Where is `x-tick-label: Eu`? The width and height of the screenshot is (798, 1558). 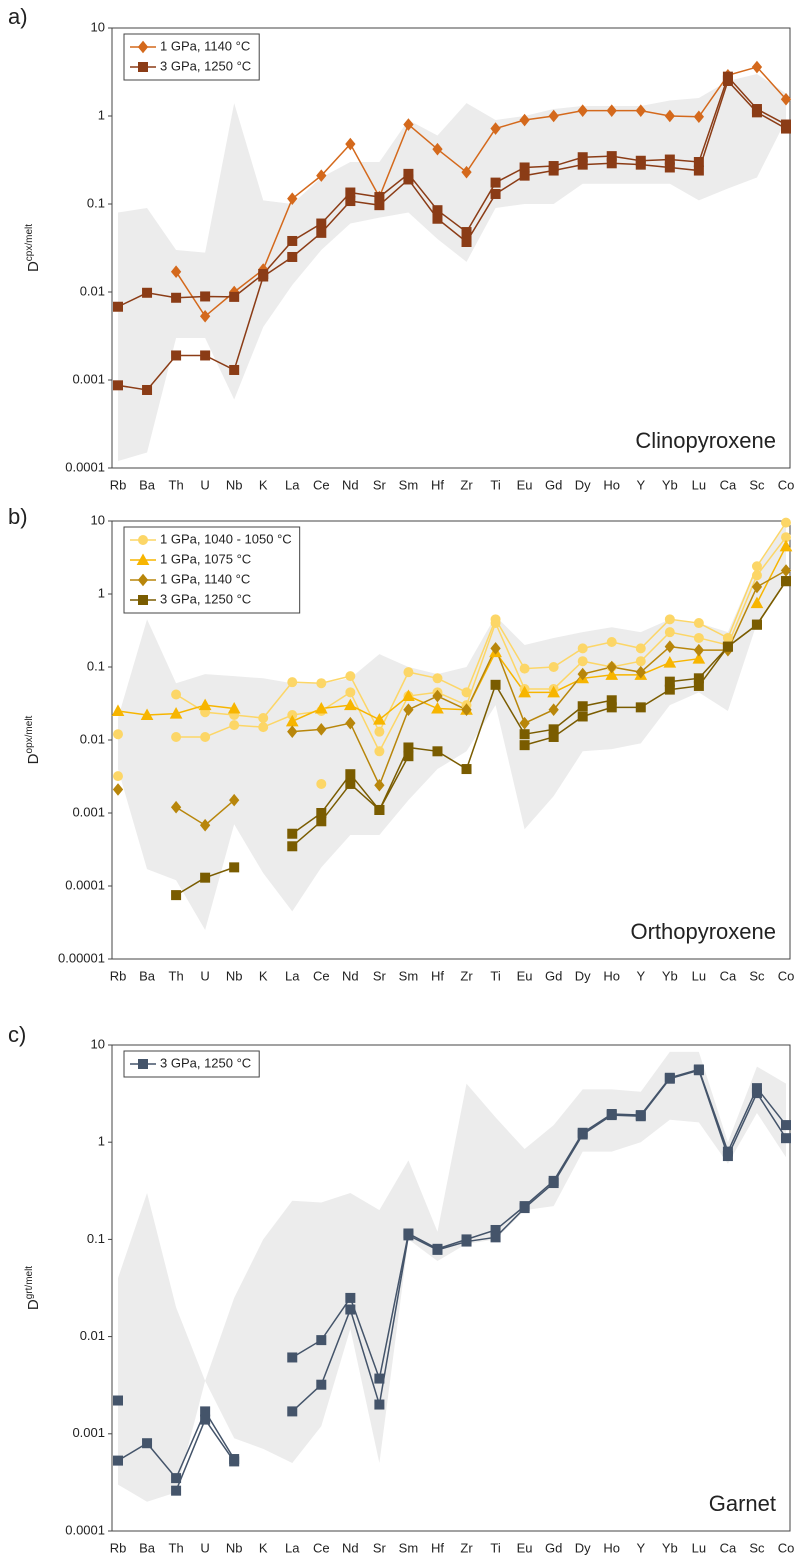 x-tick-label: Eu is located at coordinates (525, 975).